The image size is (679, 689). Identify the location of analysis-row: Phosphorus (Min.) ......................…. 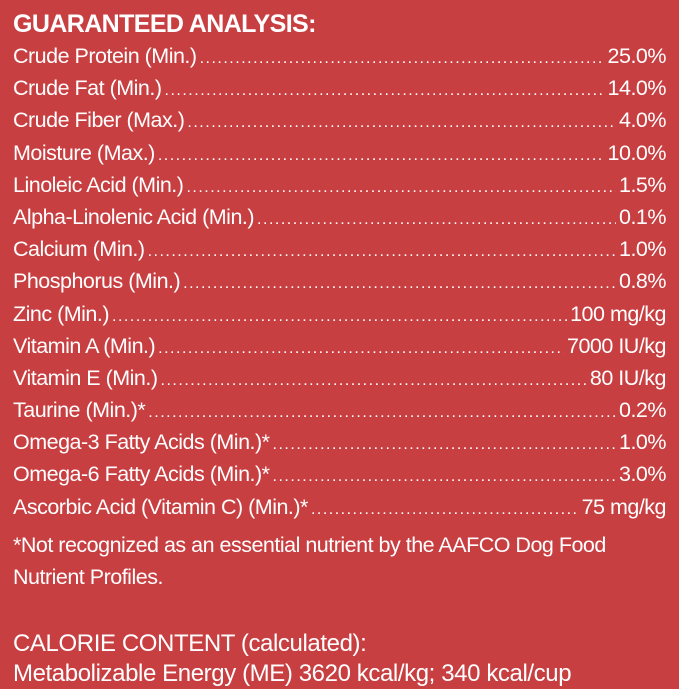
(340, 285).